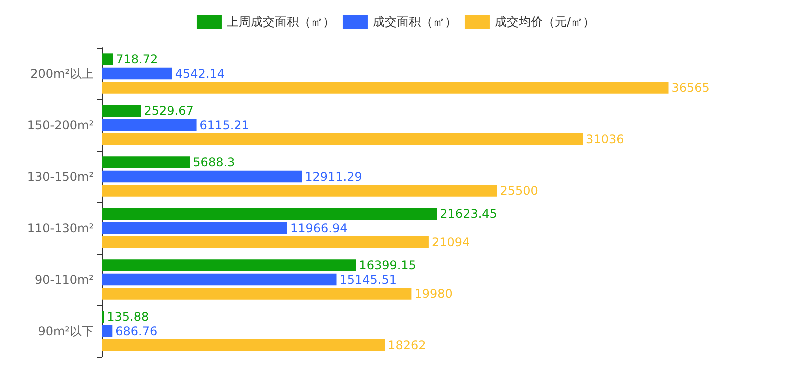 The height and width of the screenshot is (387, 792). I want to click on data-label: 36565, so click(691, 87).